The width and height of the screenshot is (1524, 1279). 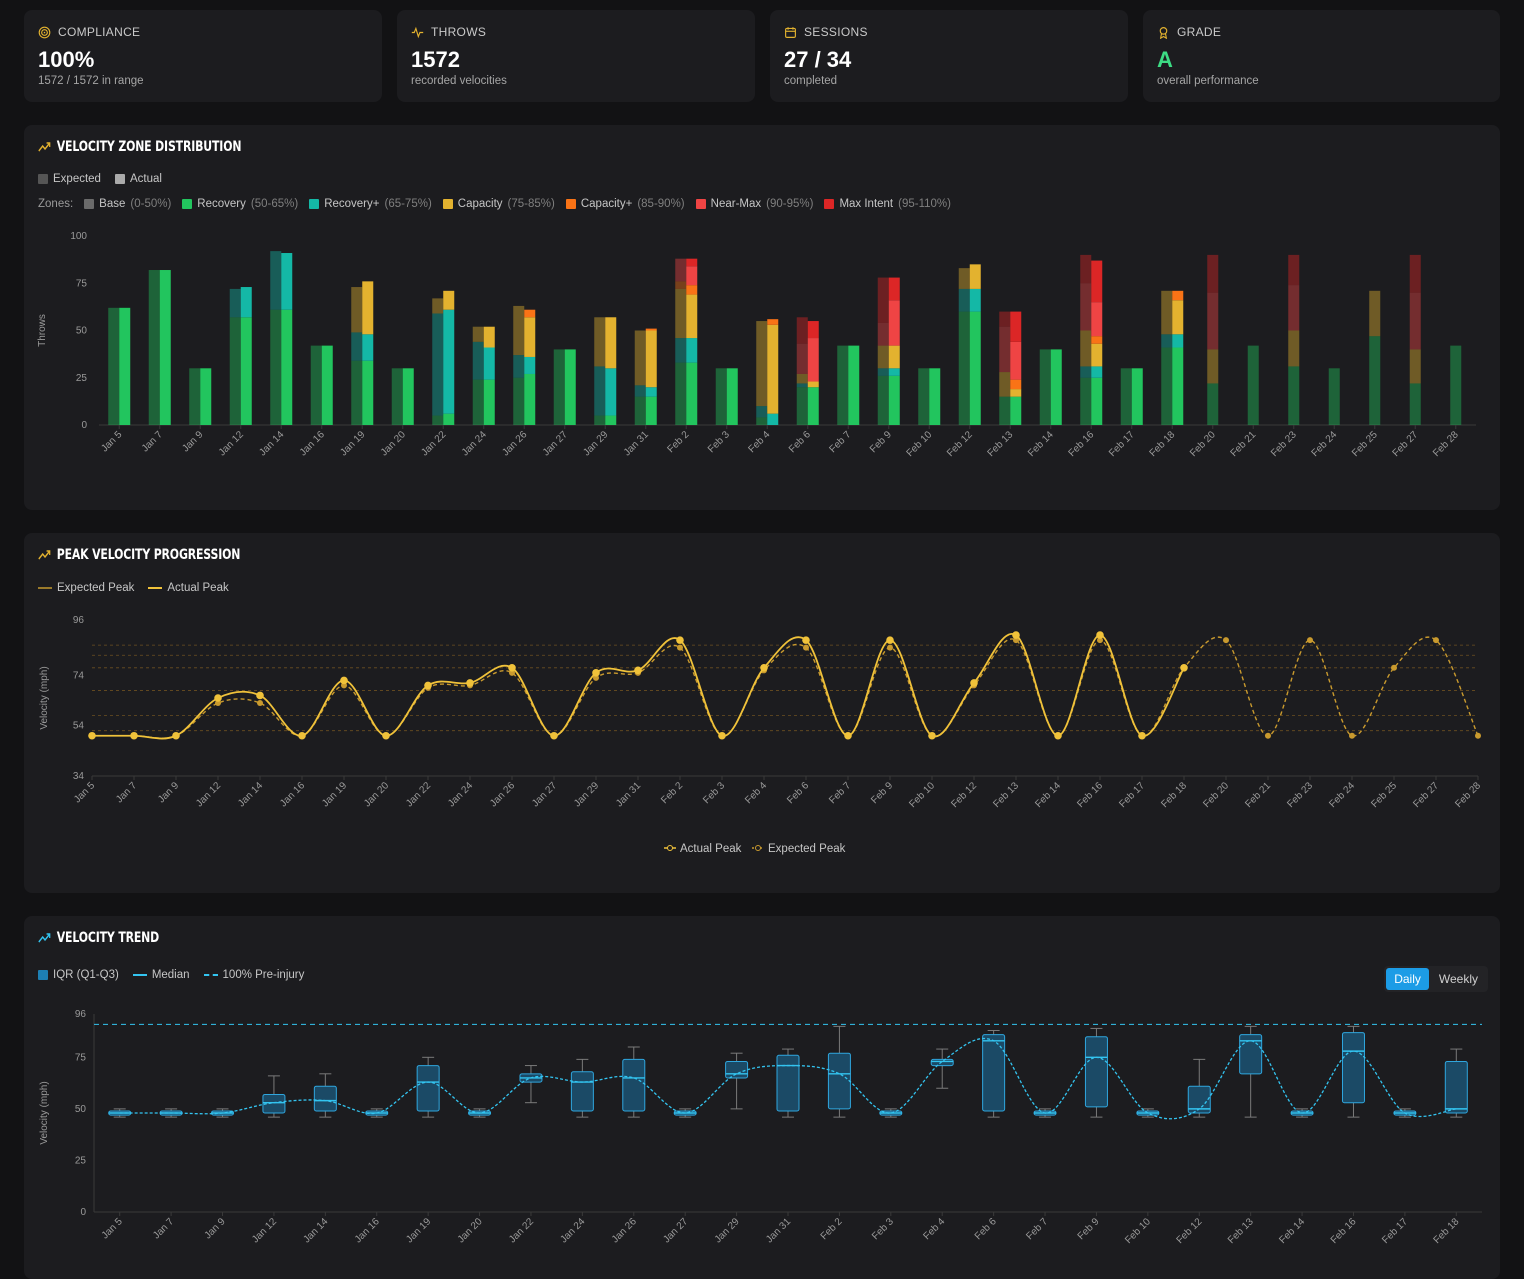 What do you see at coordinates (78, 975) in the screenshot?
I see `legend-iqr: IQR (Q1-Q3)` at bounding box center [78, 975].